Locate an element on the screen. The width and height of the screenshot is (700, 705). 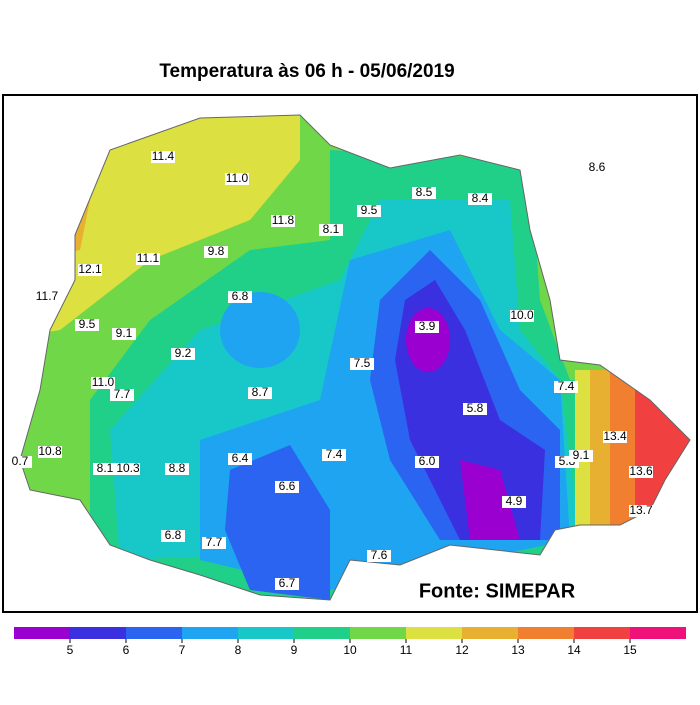
station-label: 5.8 is located at coordinates (475, 408).